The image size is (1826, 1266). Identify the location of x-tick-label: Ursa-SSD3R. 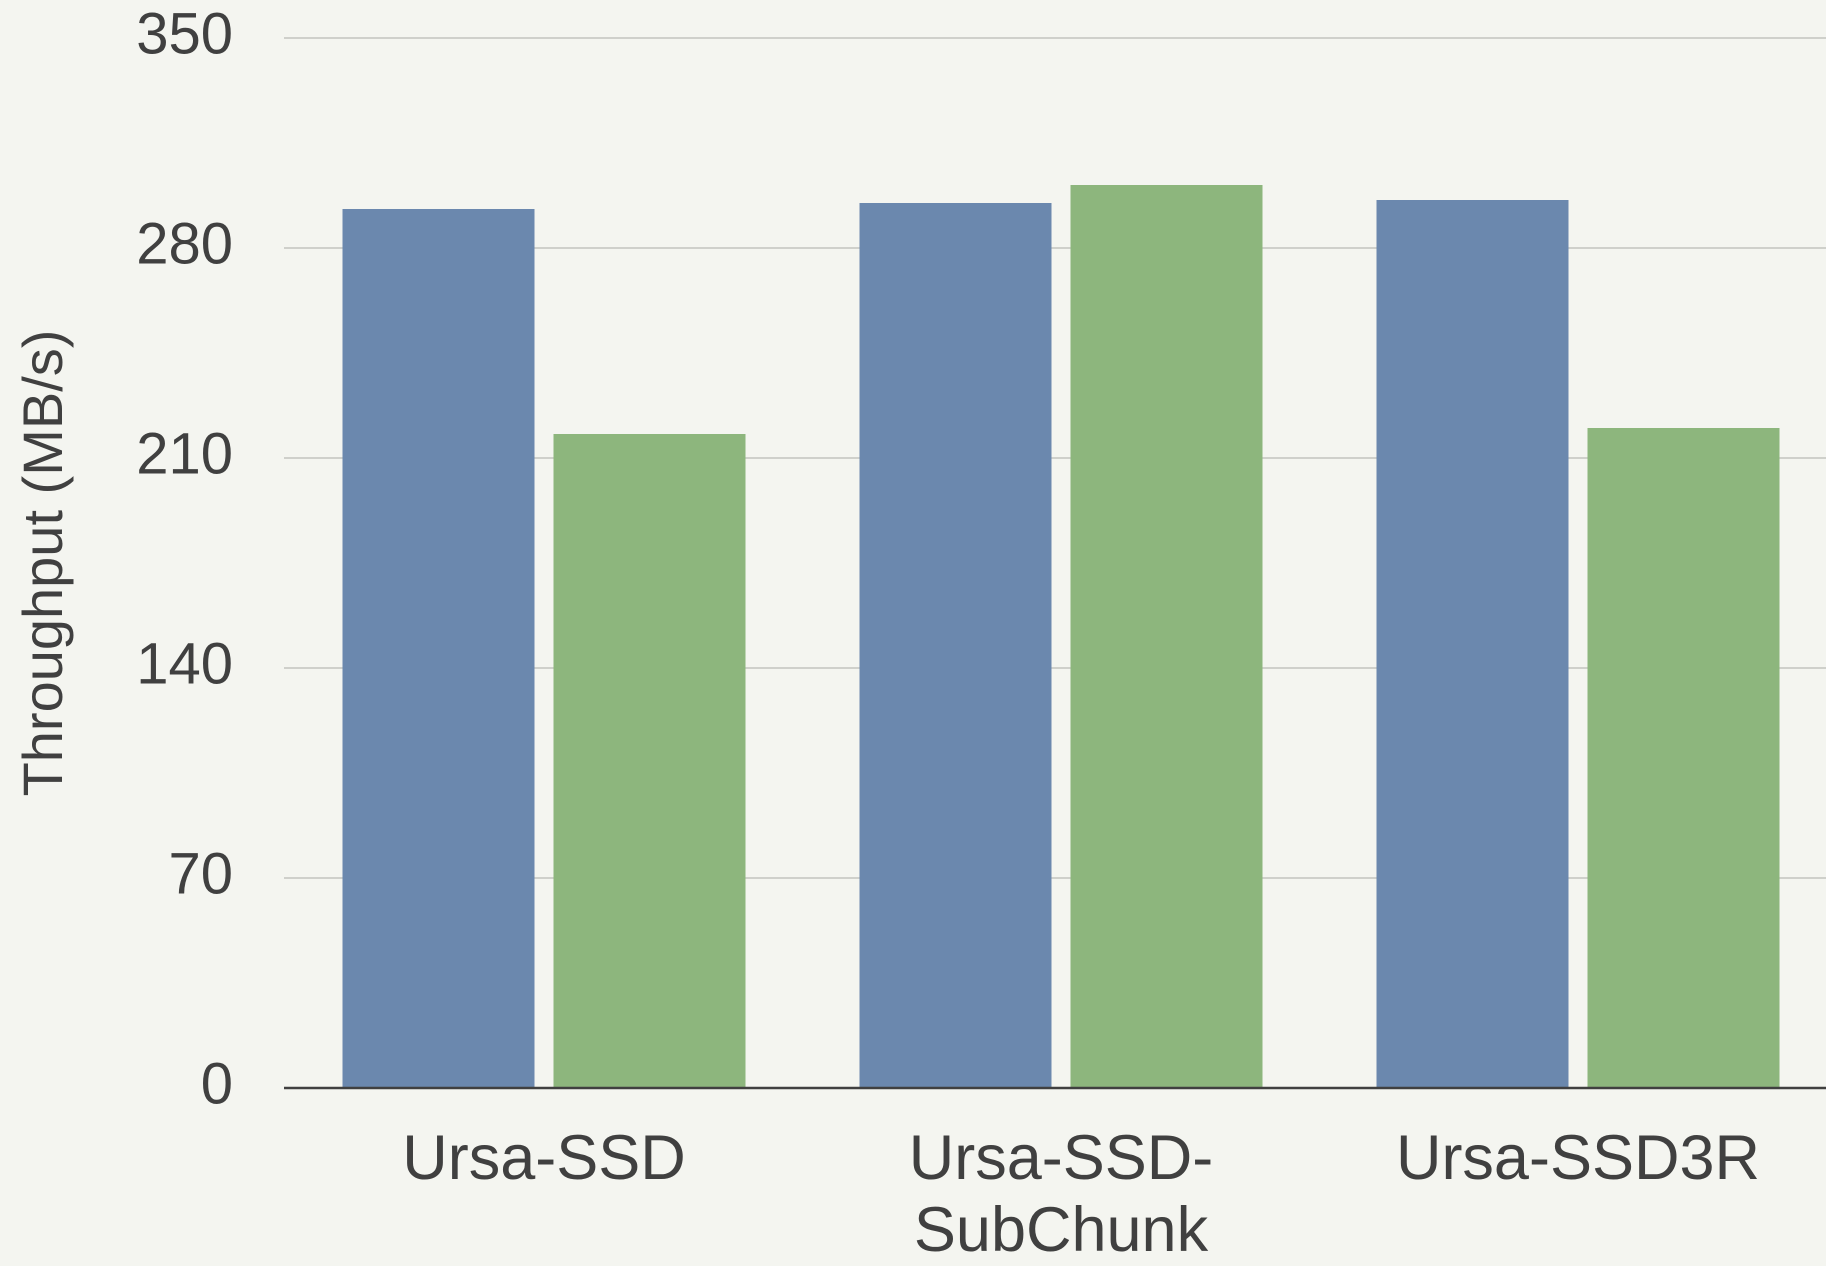
(1578, 1158).